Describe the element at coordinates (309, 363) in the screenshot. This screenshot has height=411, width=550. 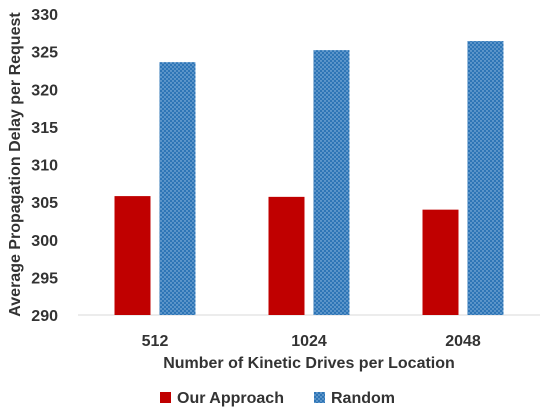
I see `x-axis-title: Number of Kinetic Drives per Location` at that location.